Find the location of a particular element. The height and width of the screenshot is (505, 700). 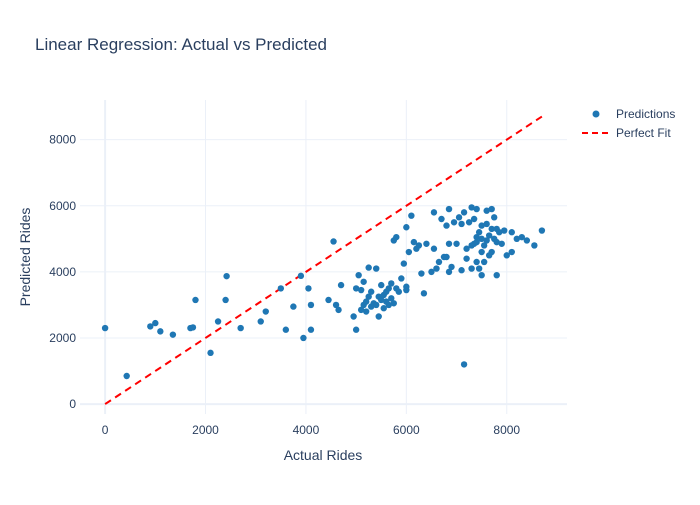

x-axis-title: Actual Rides is located at coordinates (323, 455).